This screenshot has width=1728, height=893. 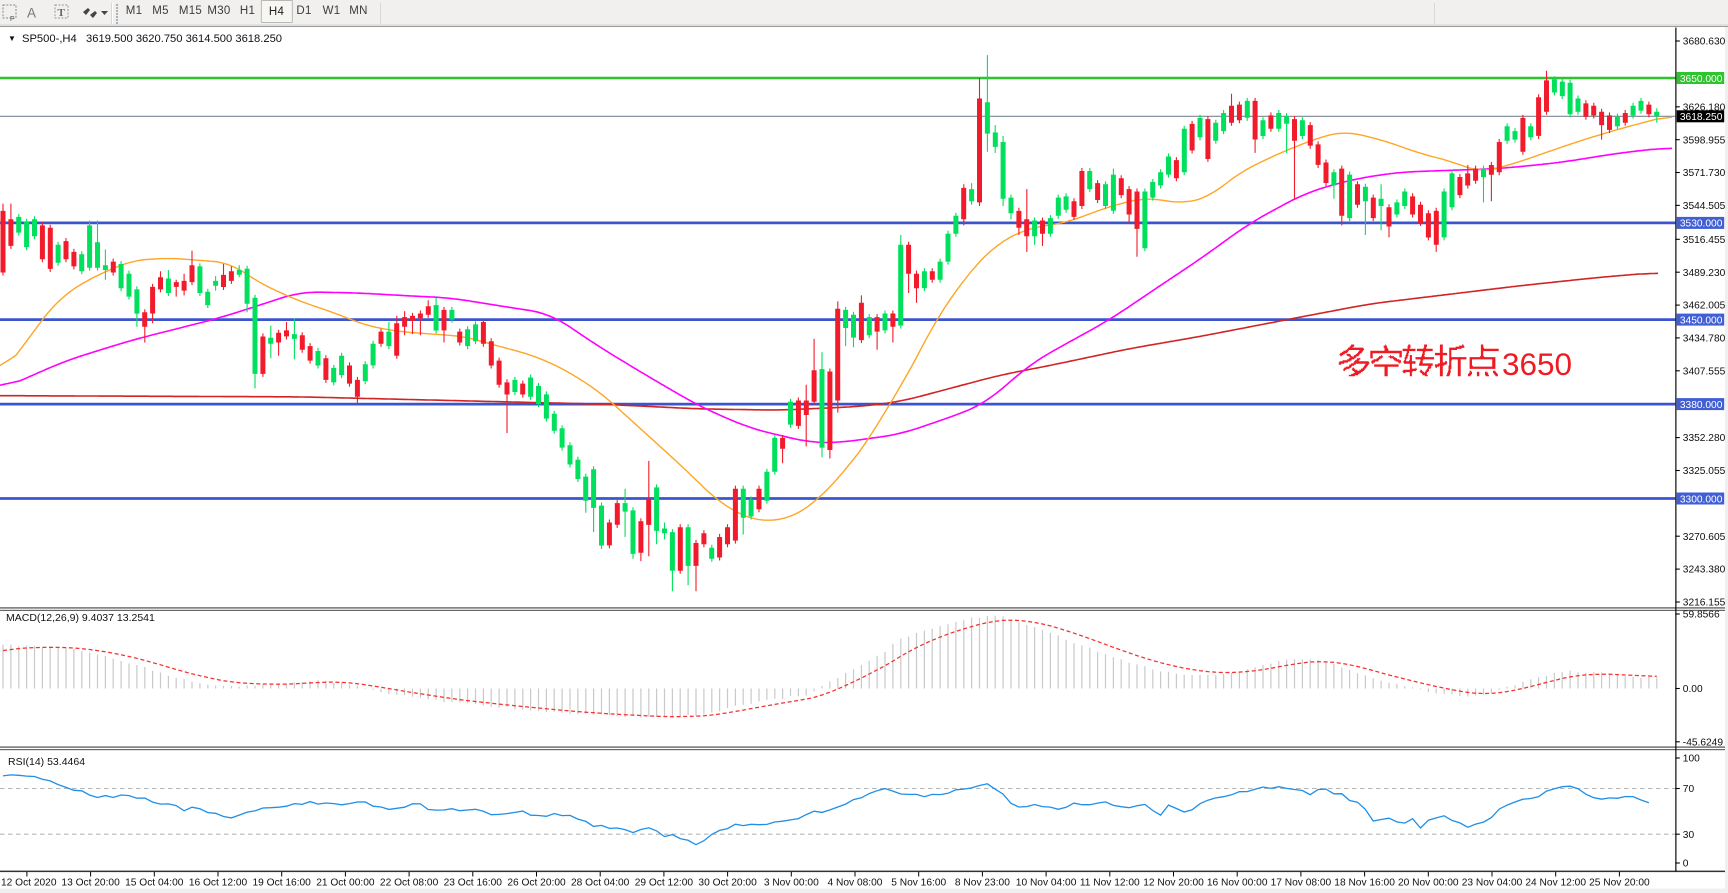 What do you see at coordinates (1686, 864) in the screenshot?
I see `svg-text: 0` at bounding box center [1686, 864].